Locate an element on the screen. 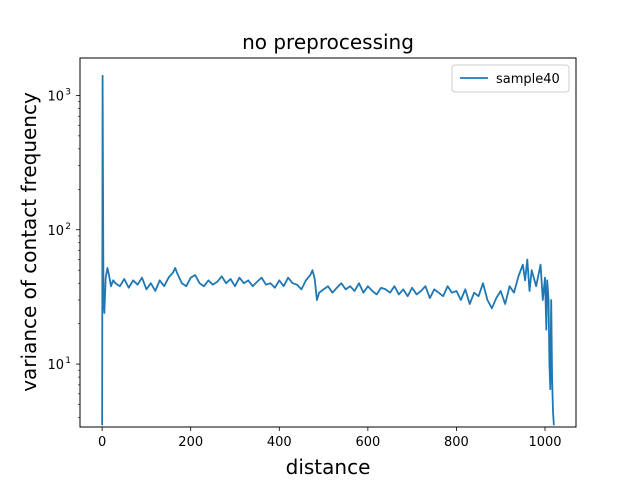 The height and width of the screenshot is (480, 640). chart-title: no preprocessing is located at coordinates (328, 42).